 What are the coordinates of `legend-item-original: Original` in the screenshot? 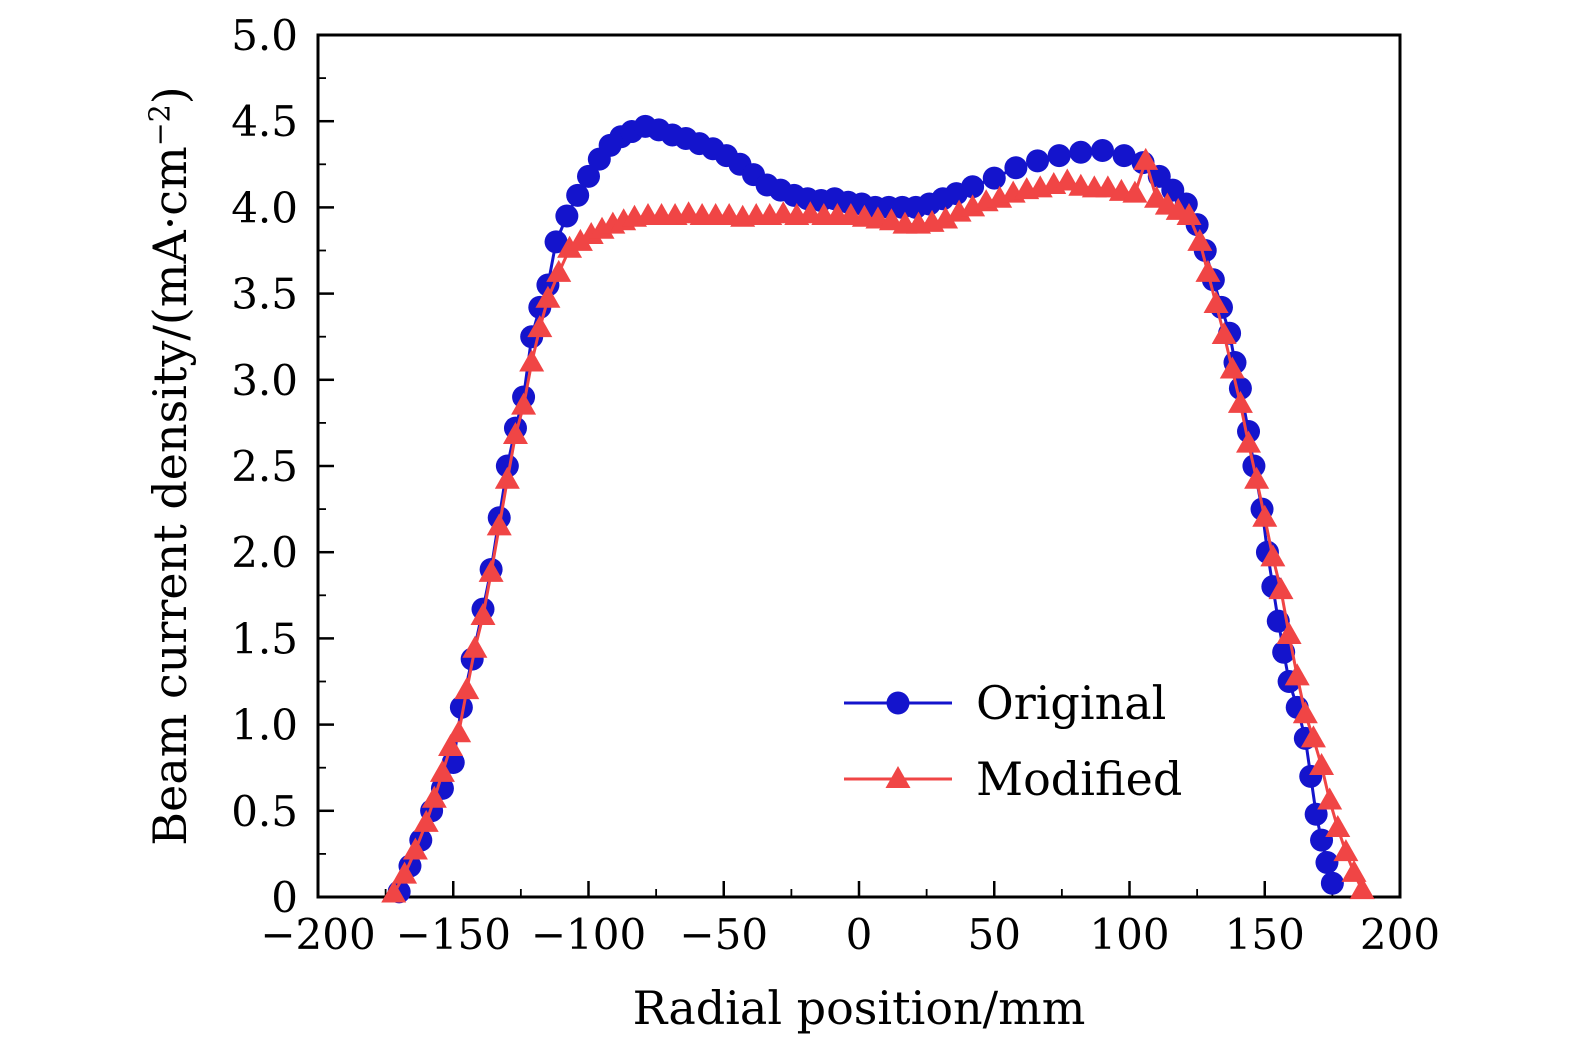 It's located at (1012, 703).